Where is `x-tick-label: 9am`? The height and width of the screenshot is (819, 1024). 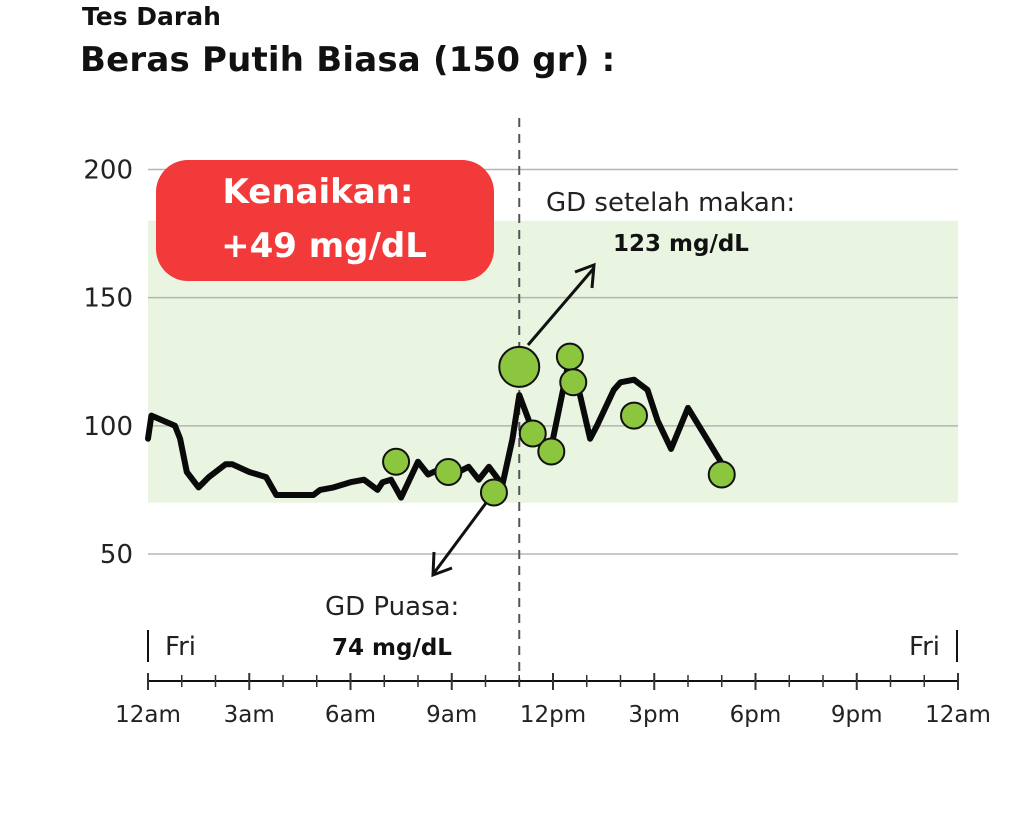 x-tick-label: 9am is located at coordinates (451, 715).